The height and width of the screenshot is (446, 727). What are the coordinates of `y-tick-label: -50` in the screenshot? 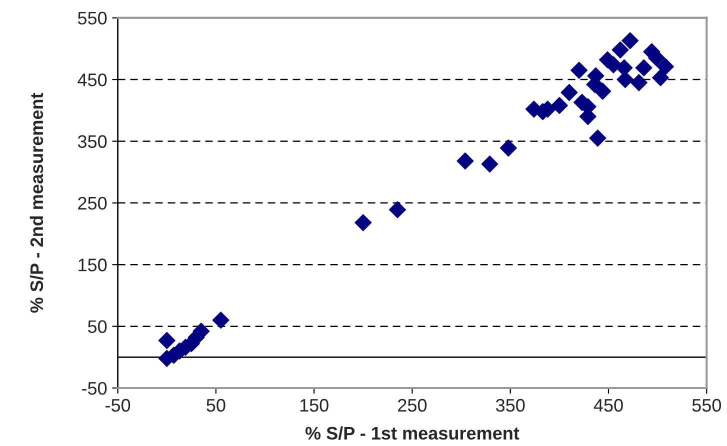 It's located at (94, 388).